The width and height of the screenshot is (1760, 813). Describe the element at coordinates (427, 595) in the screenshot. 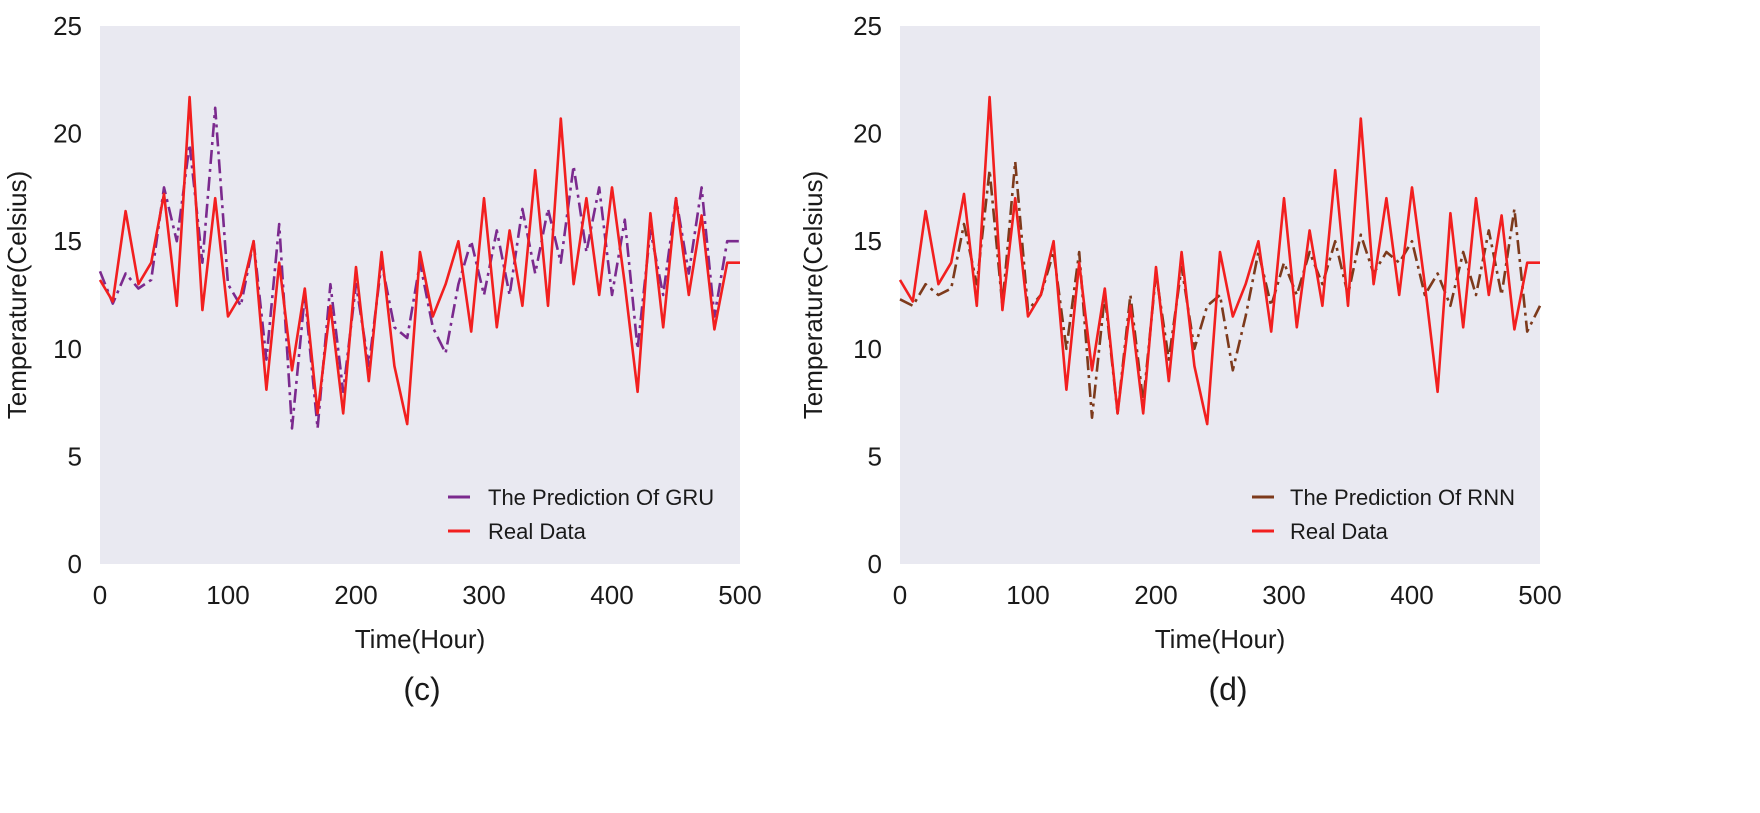

I see `x-tick-labels-c: 0 100 200 300 400 500` at that location.